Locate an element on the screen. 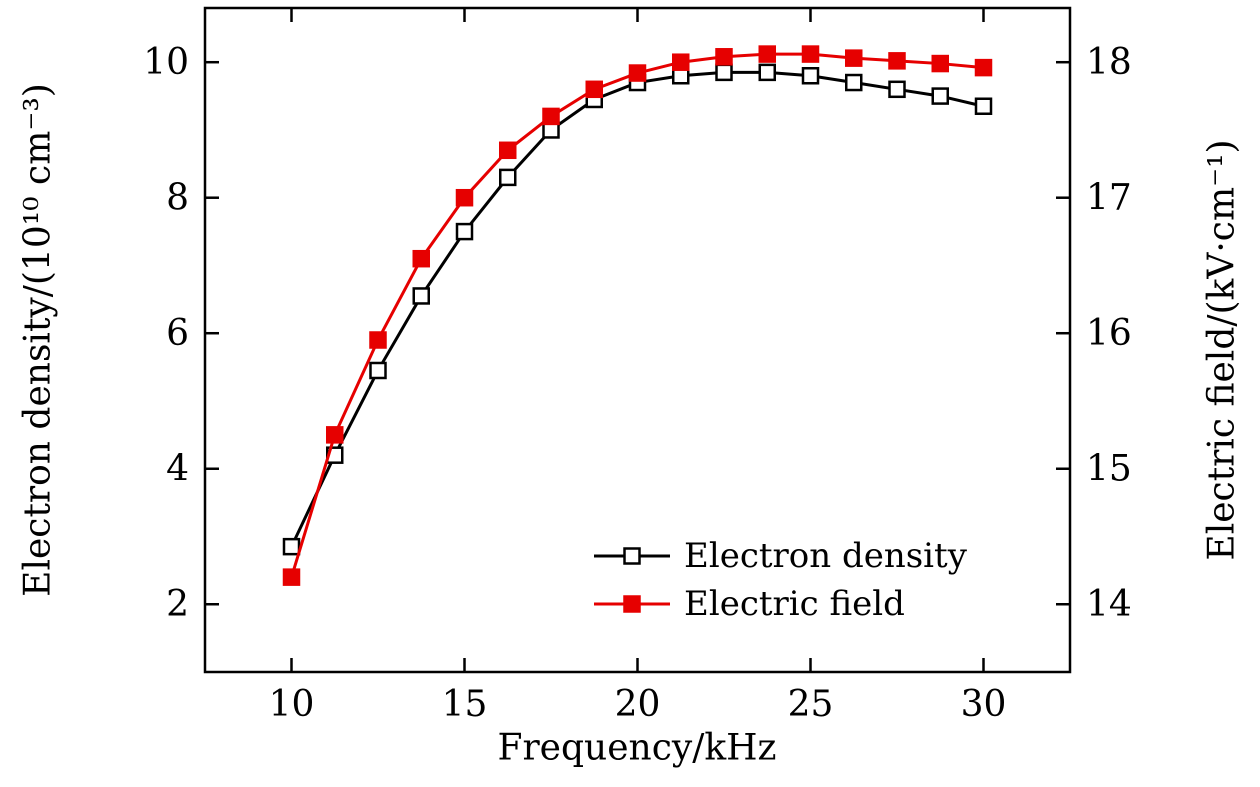  svg-text: 8 is located at coordinates (177, 198).